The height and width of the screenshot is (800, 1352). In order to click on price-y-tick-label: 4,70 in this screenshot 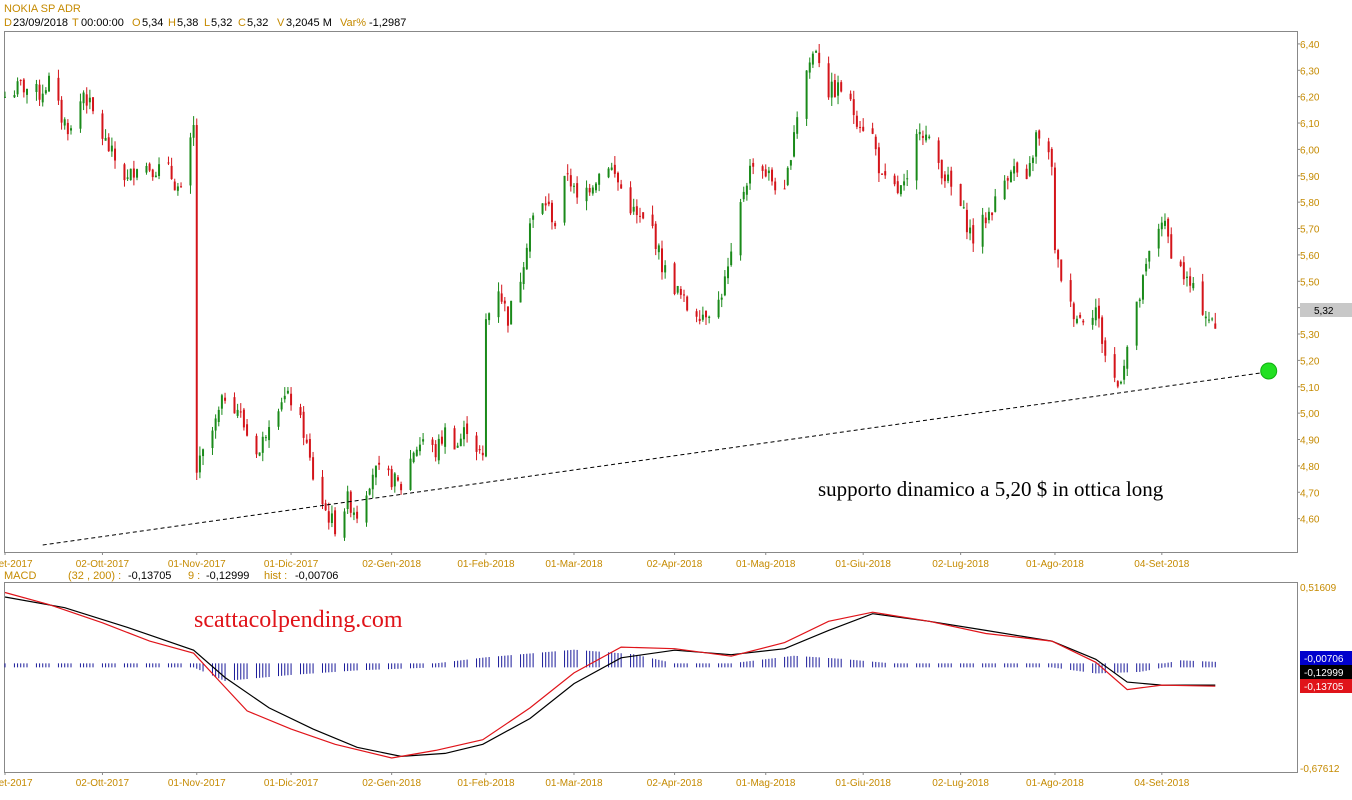, I will do `click(1310, 493)`.